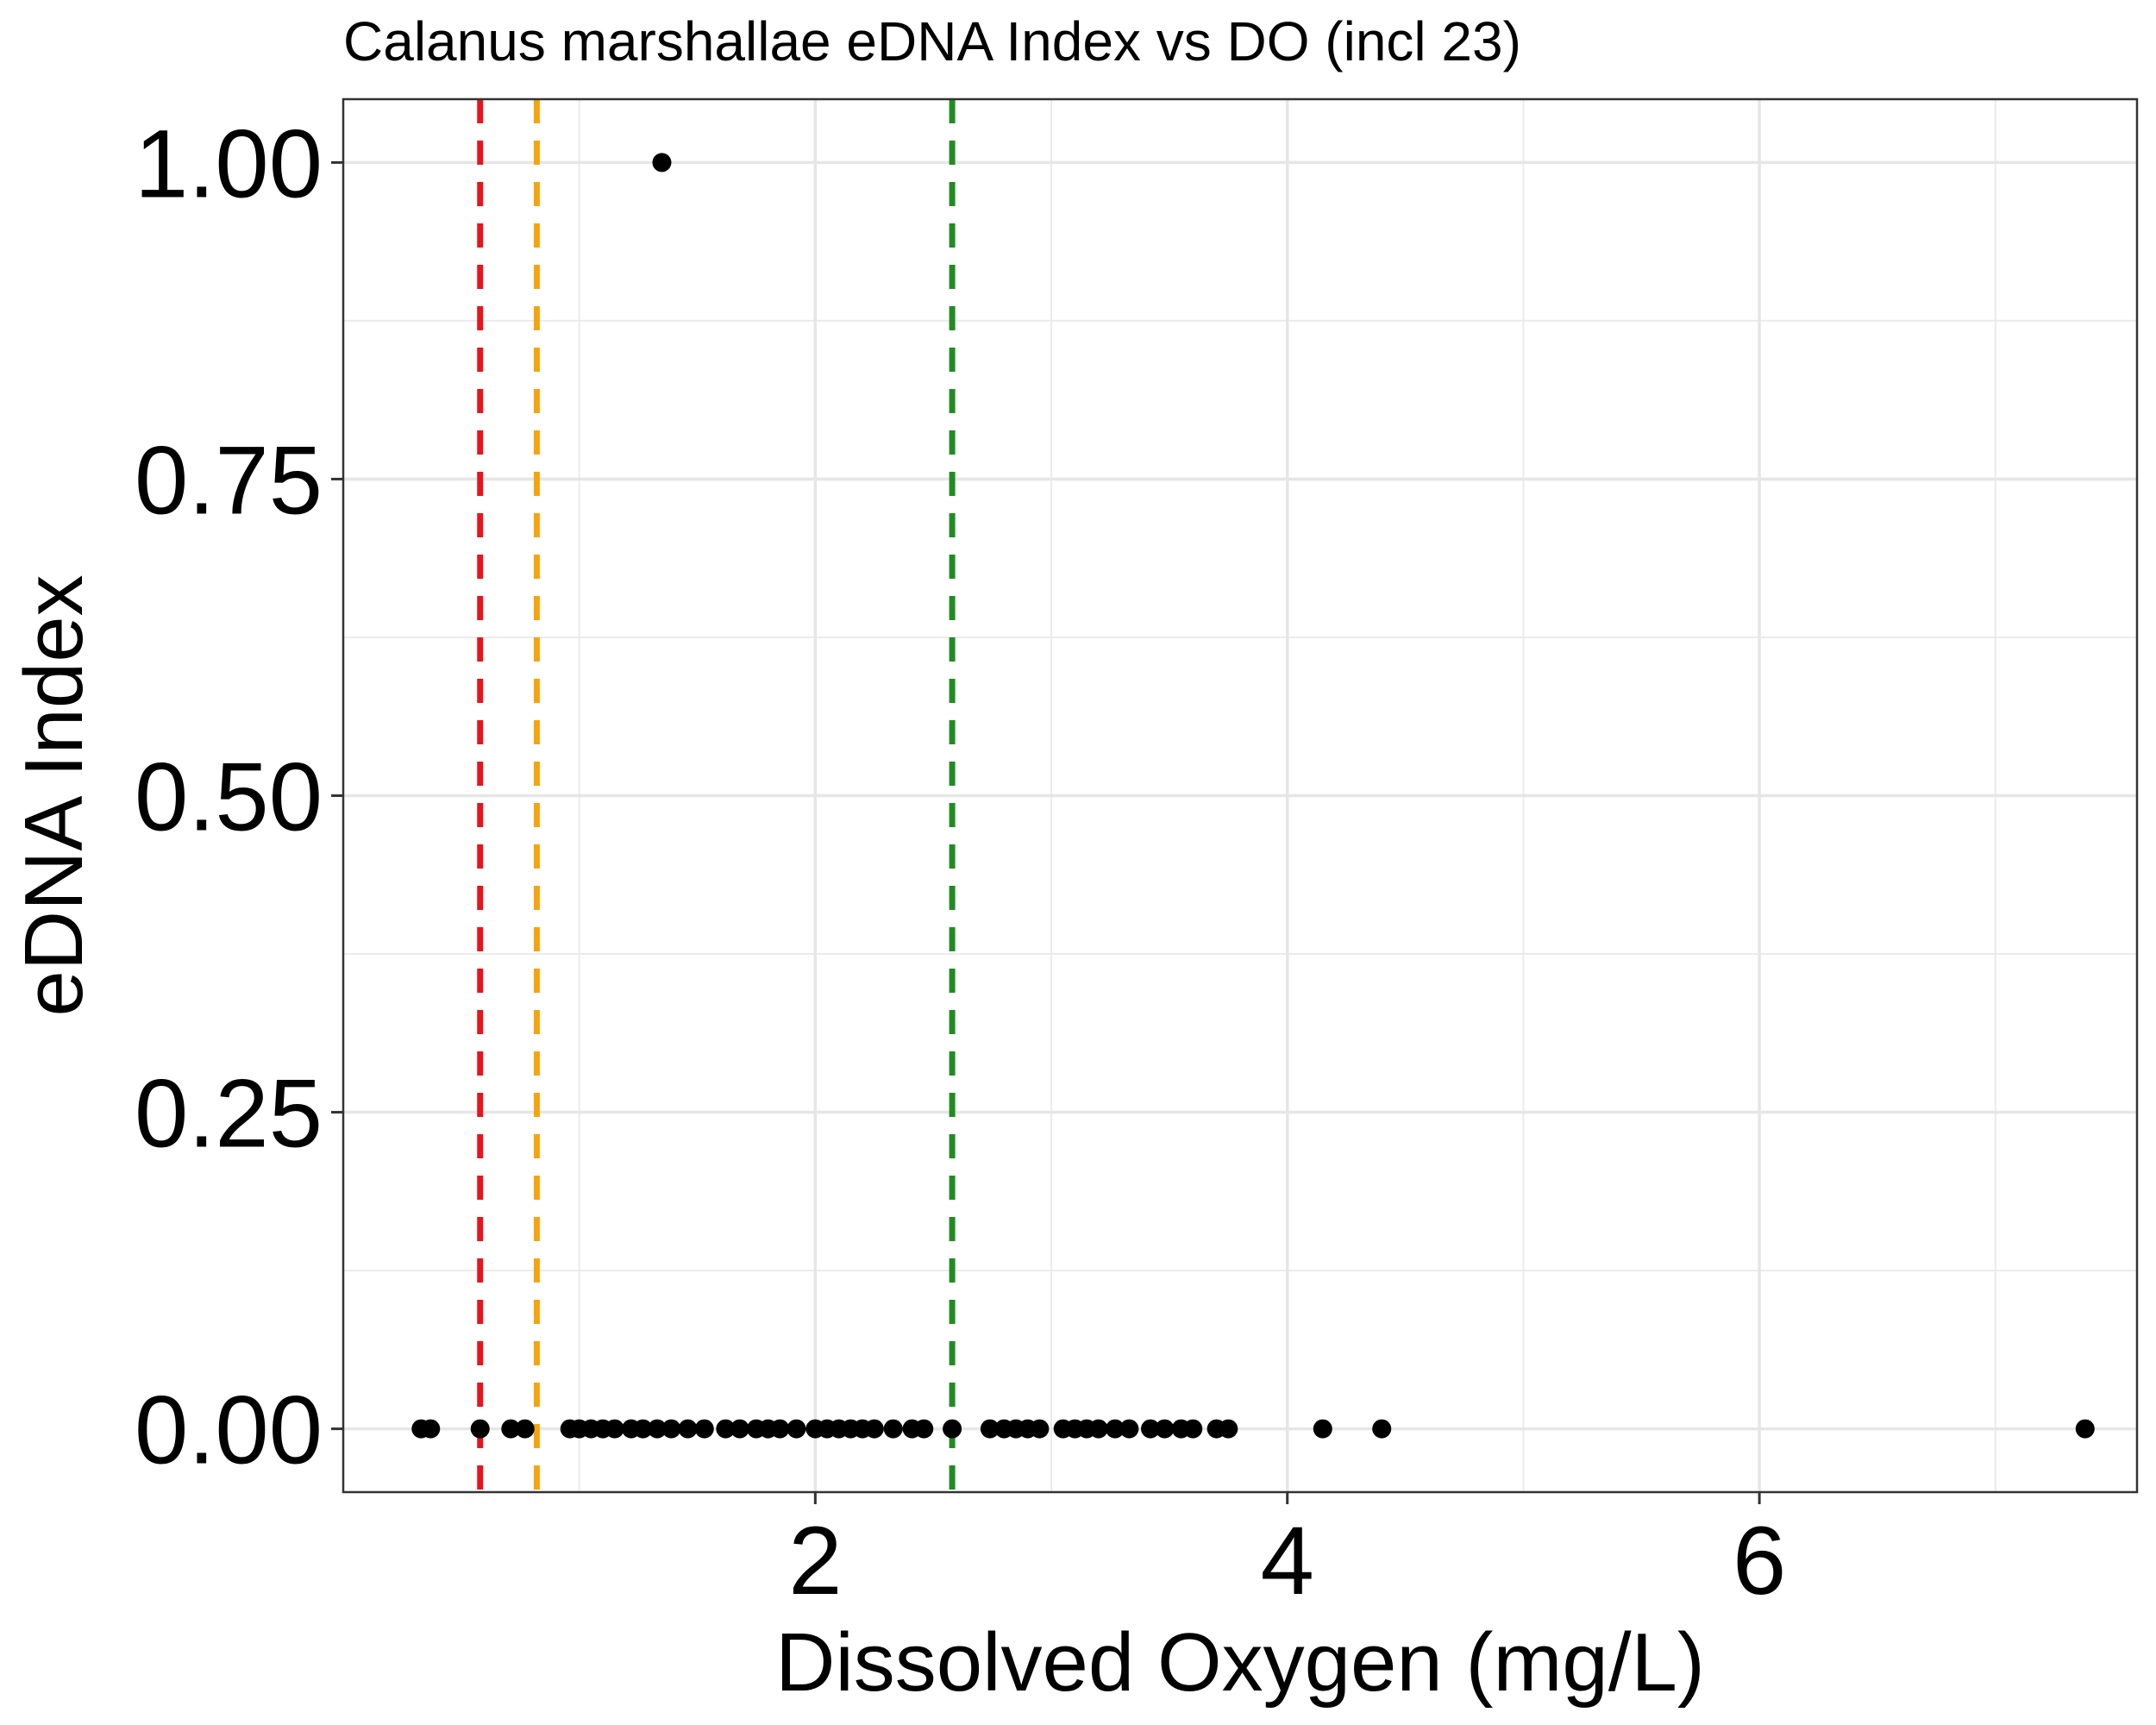  Describe the element at coordinates (1759, 1561) in the screenshot. I see `x-tick-label: 6` at that location.